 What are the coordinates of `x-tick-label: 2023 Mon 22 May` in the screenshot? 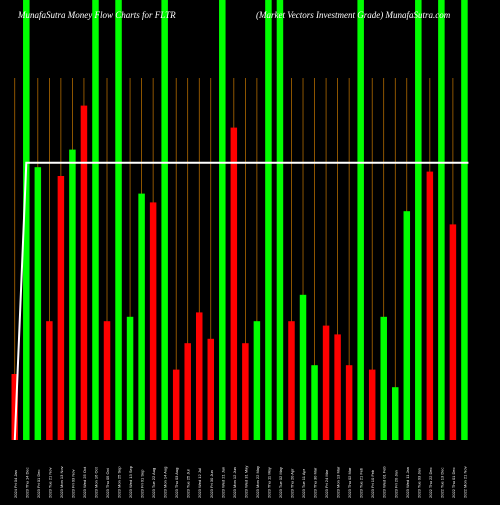 It's located at (257, 482).